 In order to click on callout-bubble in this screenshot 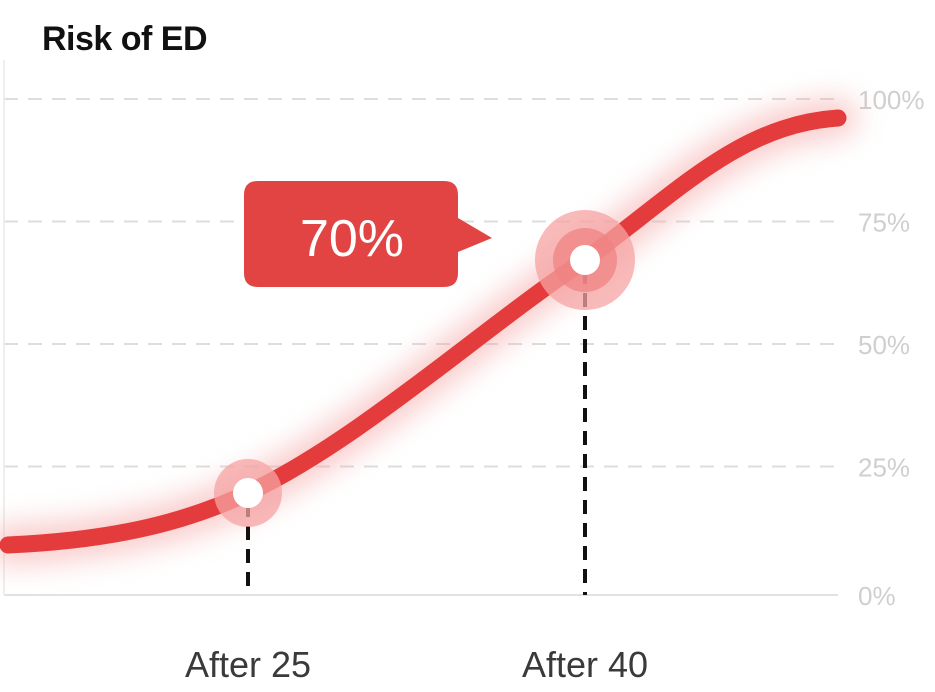, I will do `click(368, 234)`.